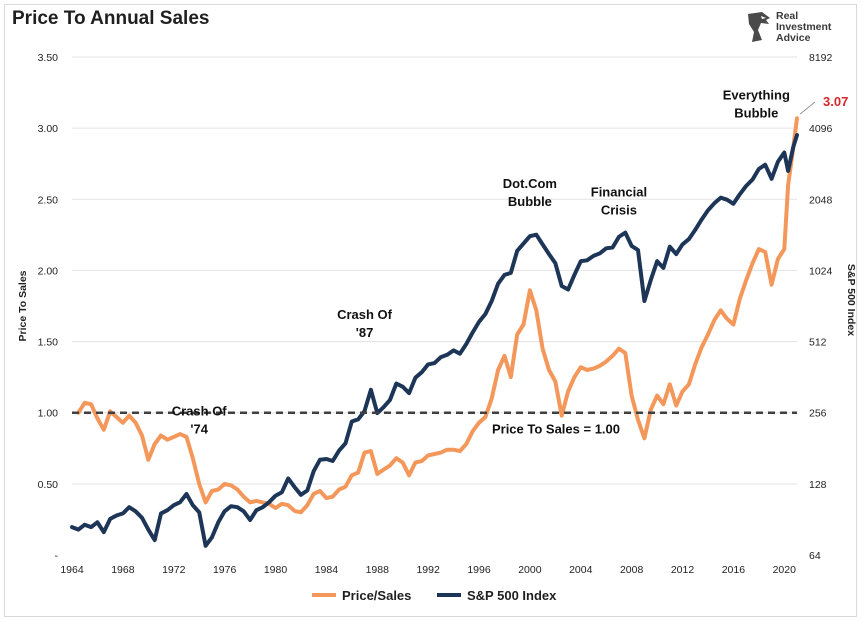 Image resolution: width=863 pixels, height=623 pixels. I want to click on x-tick-label: 1988, so click(378, 570).